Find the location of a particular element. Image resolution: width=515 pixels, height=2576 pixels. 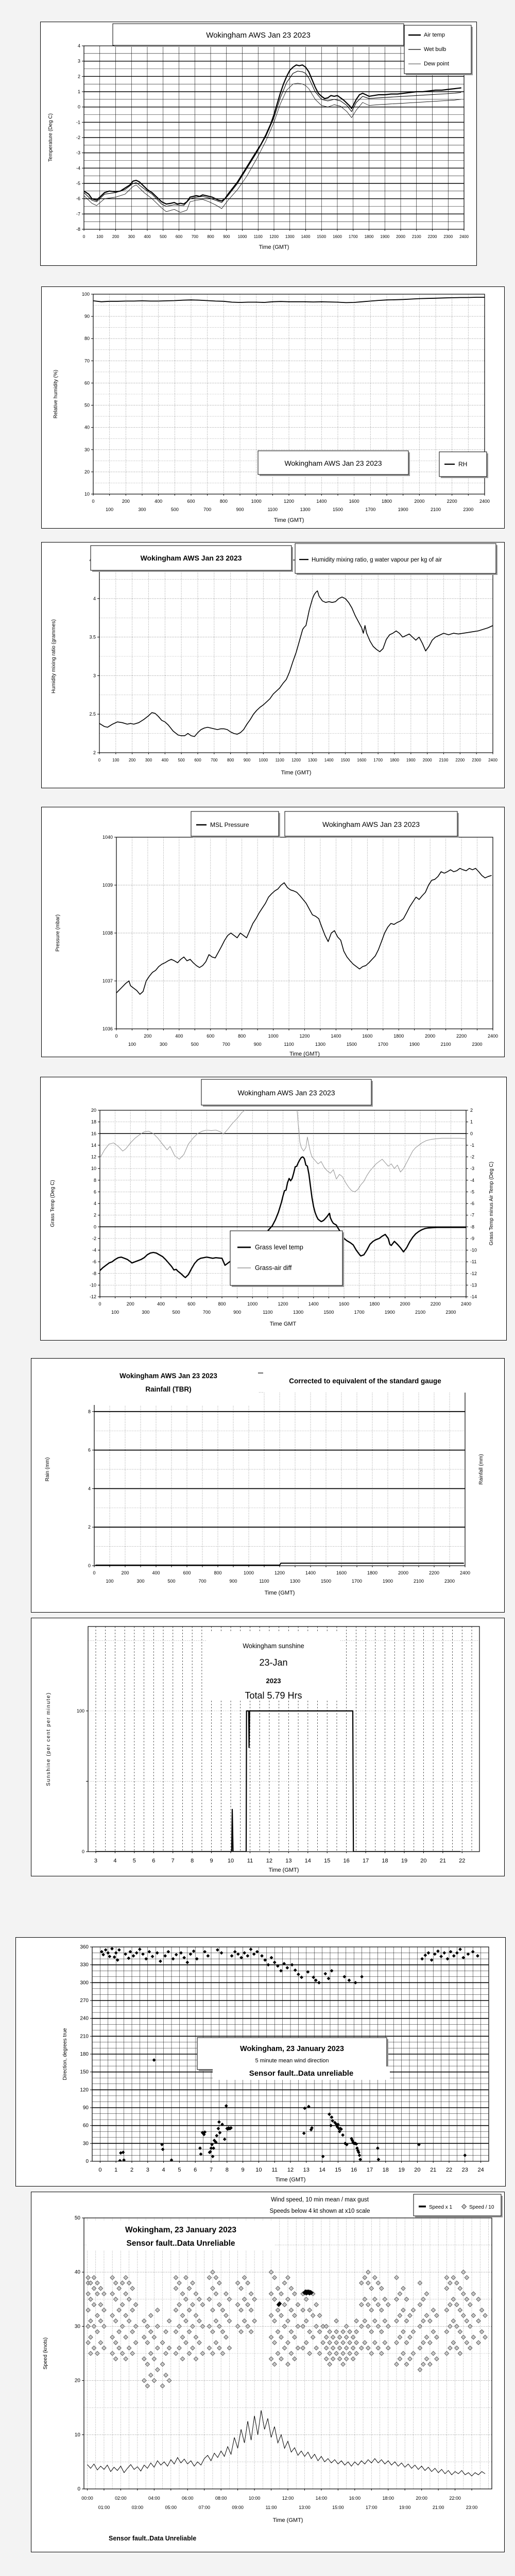

svg-text: 1 is located at coordinates (115, 2170).